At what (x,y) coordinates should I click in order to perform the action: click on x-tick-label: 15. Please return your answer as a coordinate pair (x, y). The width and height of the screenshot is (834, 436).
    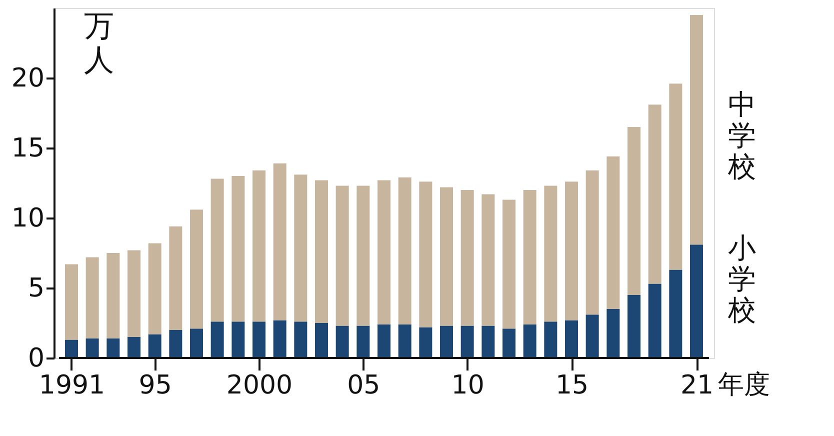
    Looking at the image, I should click on (572, 385).